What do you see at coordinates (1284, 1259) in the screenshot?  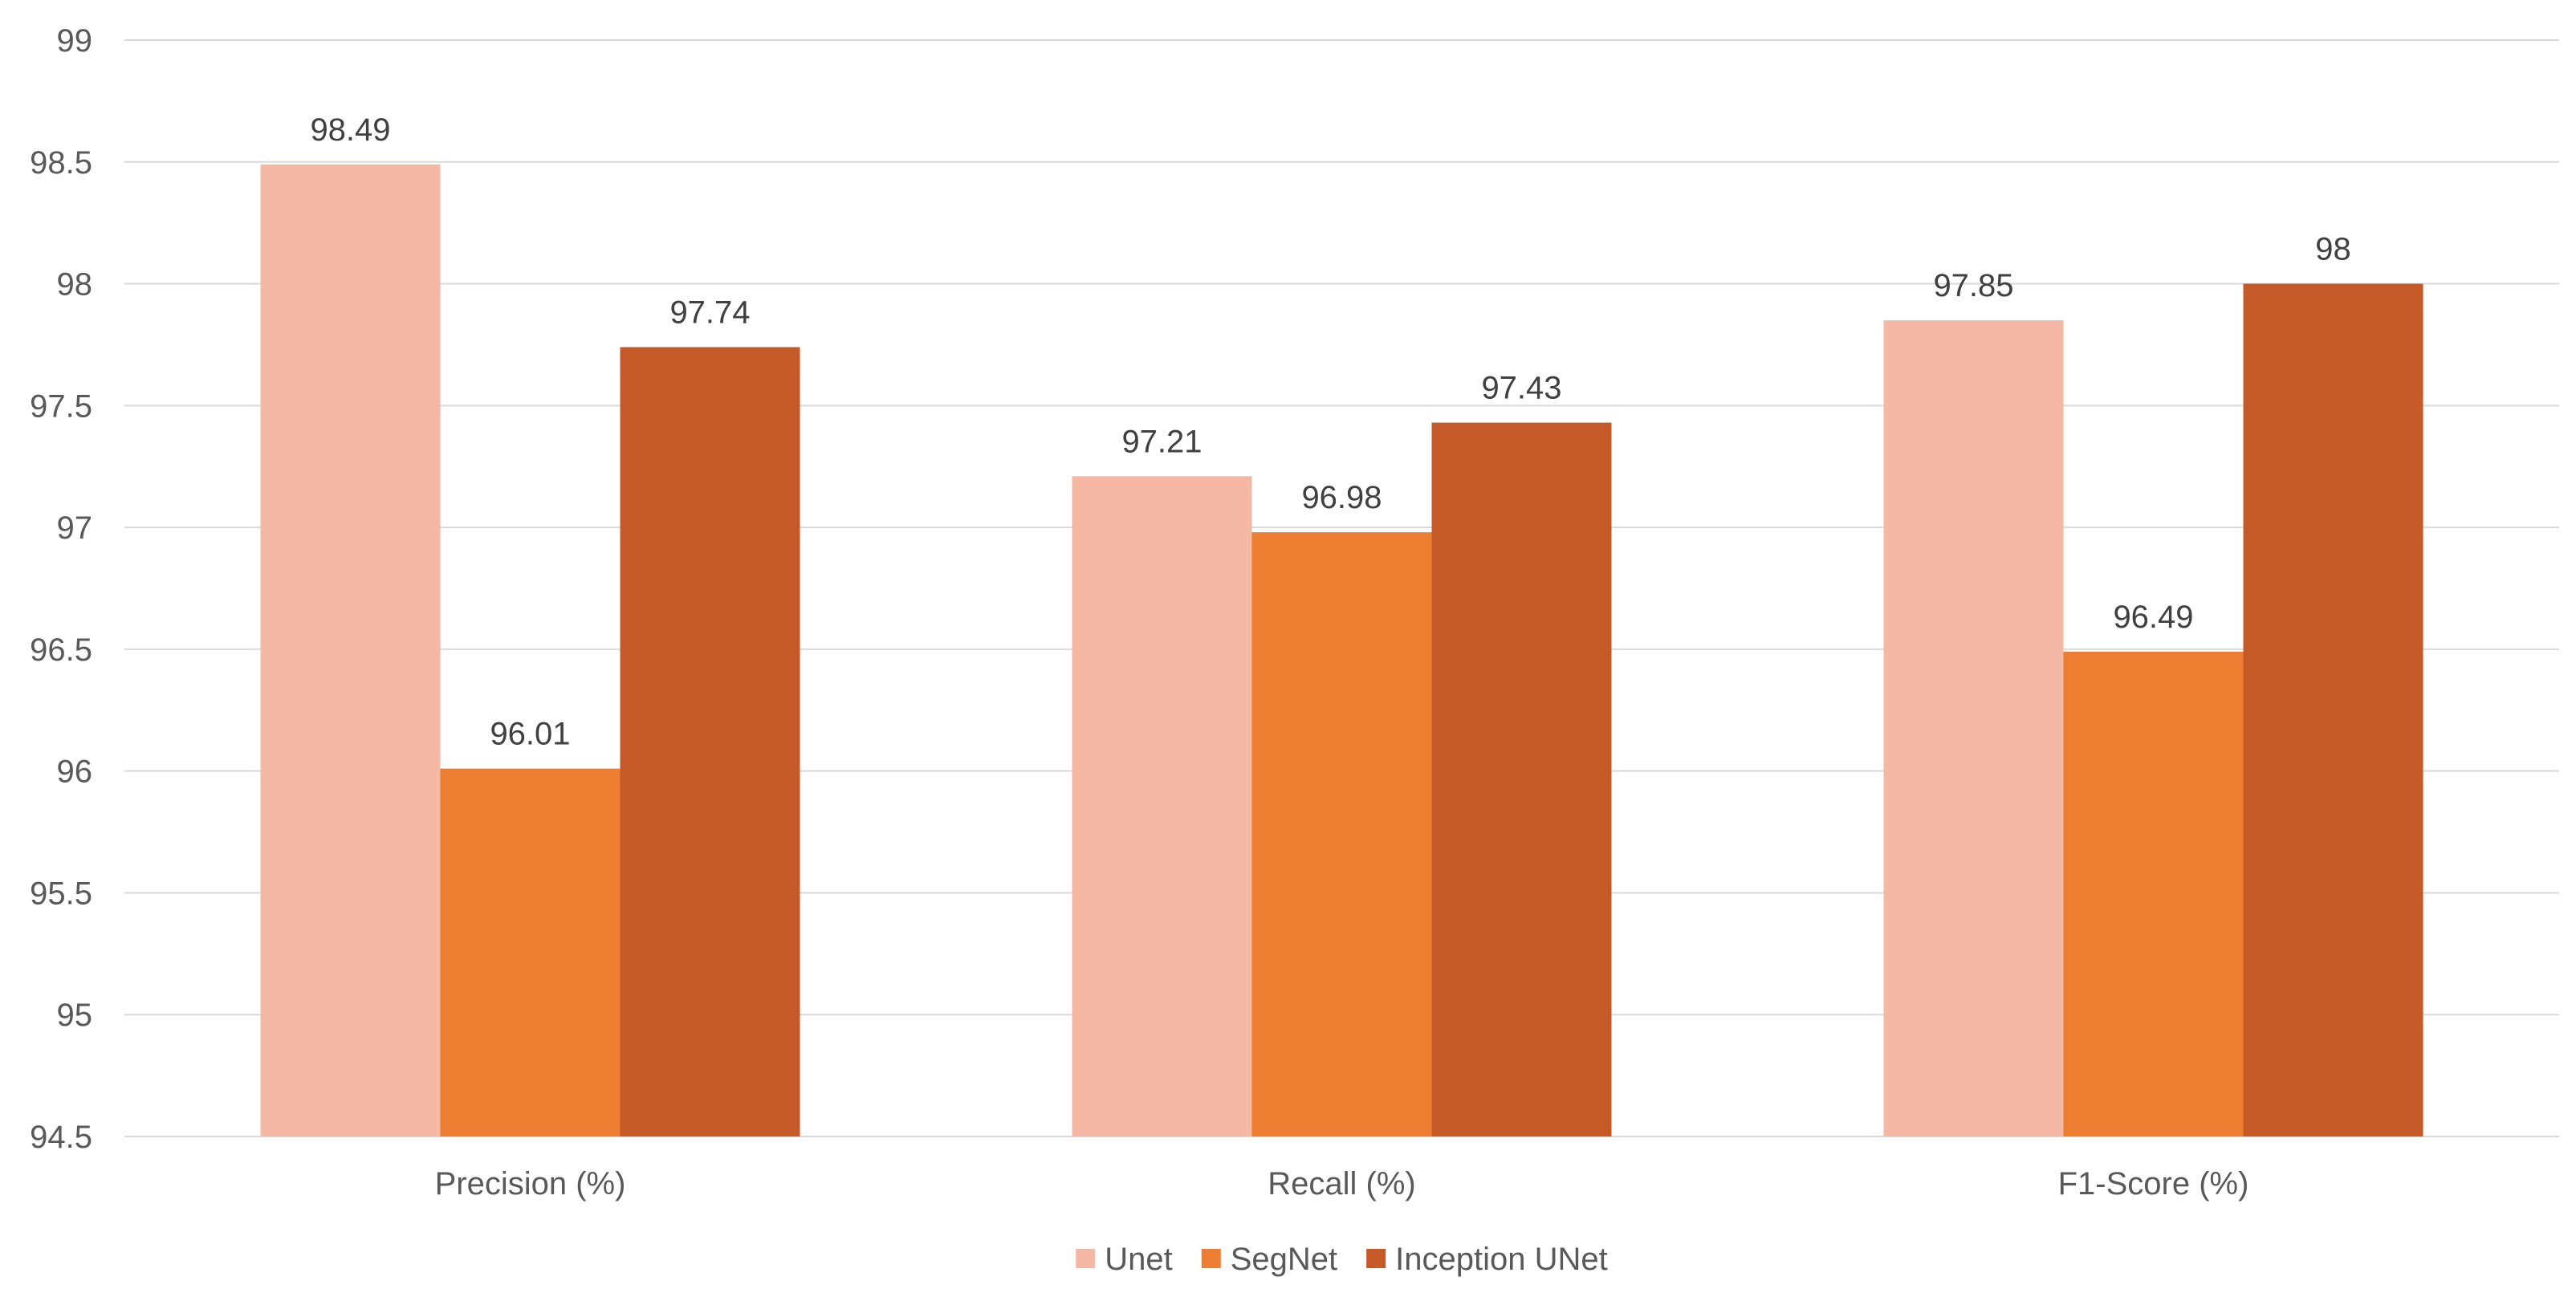 I see `legend-label: SegNet` at bounding box center [1284, 1259].